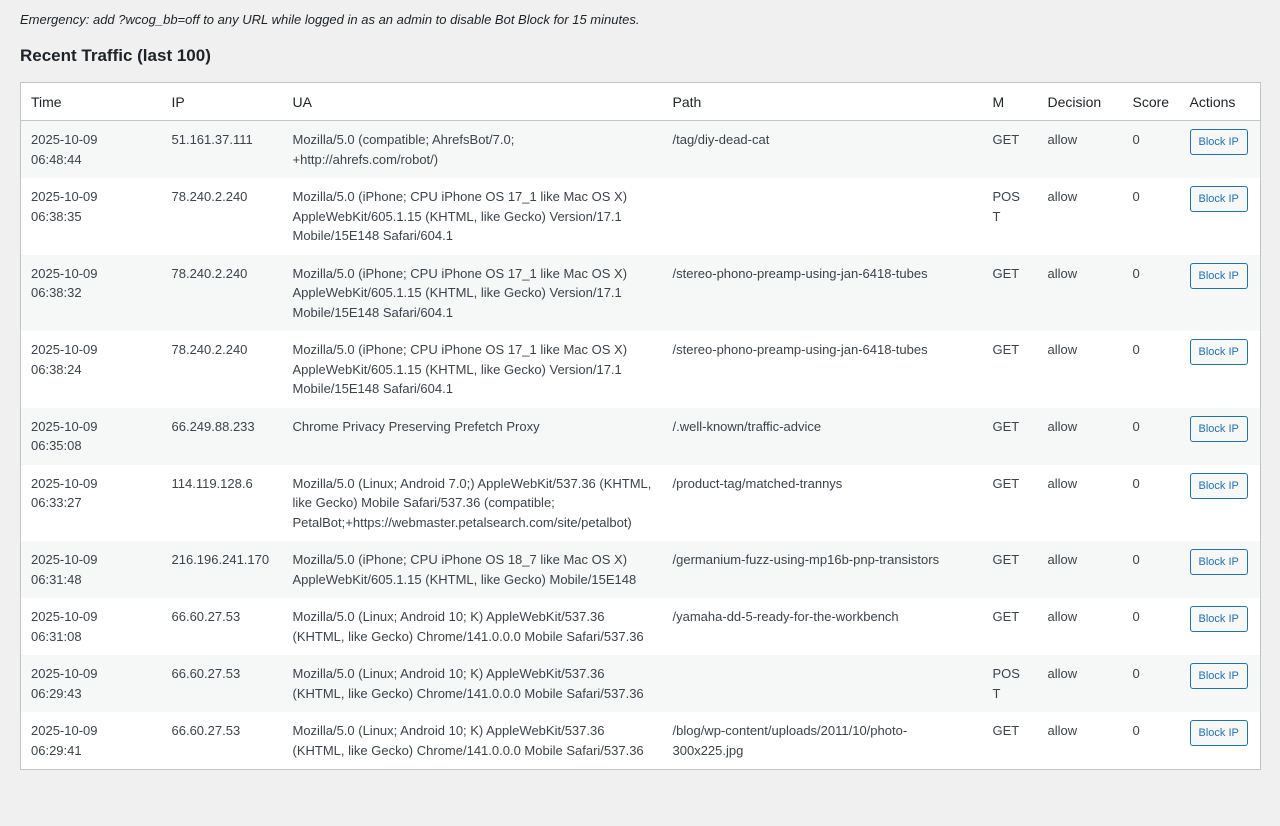 The image size is (1280, 826). Describe the element at coordinates (64, 626) in the screenshot. I see `time-cell: 2025-10-09 06:31:08` at that location.